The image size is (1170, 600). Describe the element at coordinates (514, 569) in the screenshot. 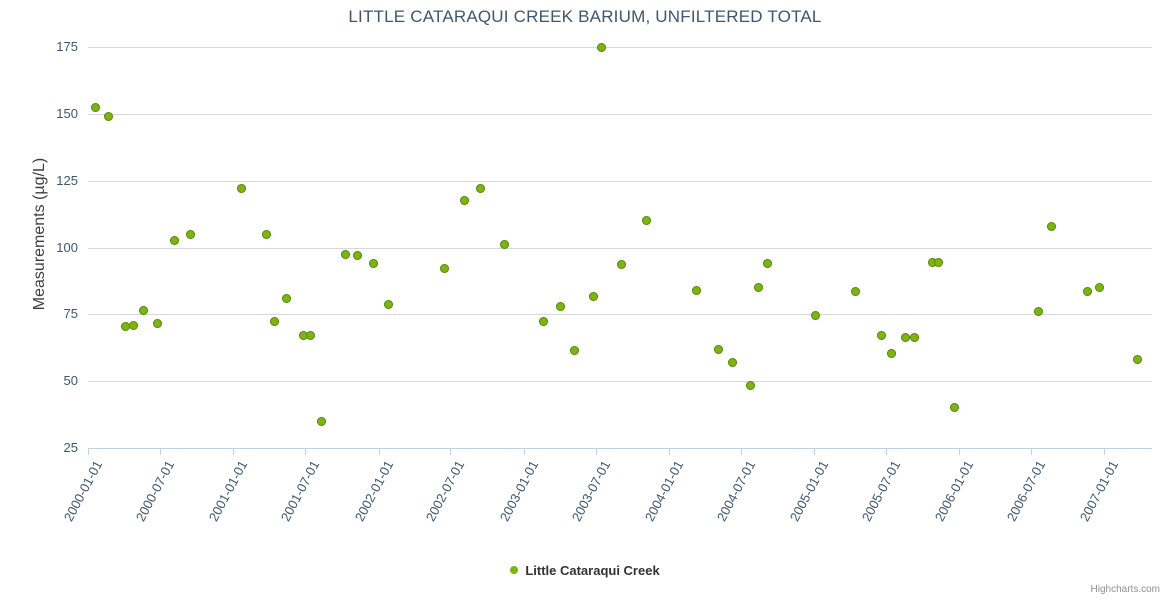

I see `legend-marker-icon` at that location.